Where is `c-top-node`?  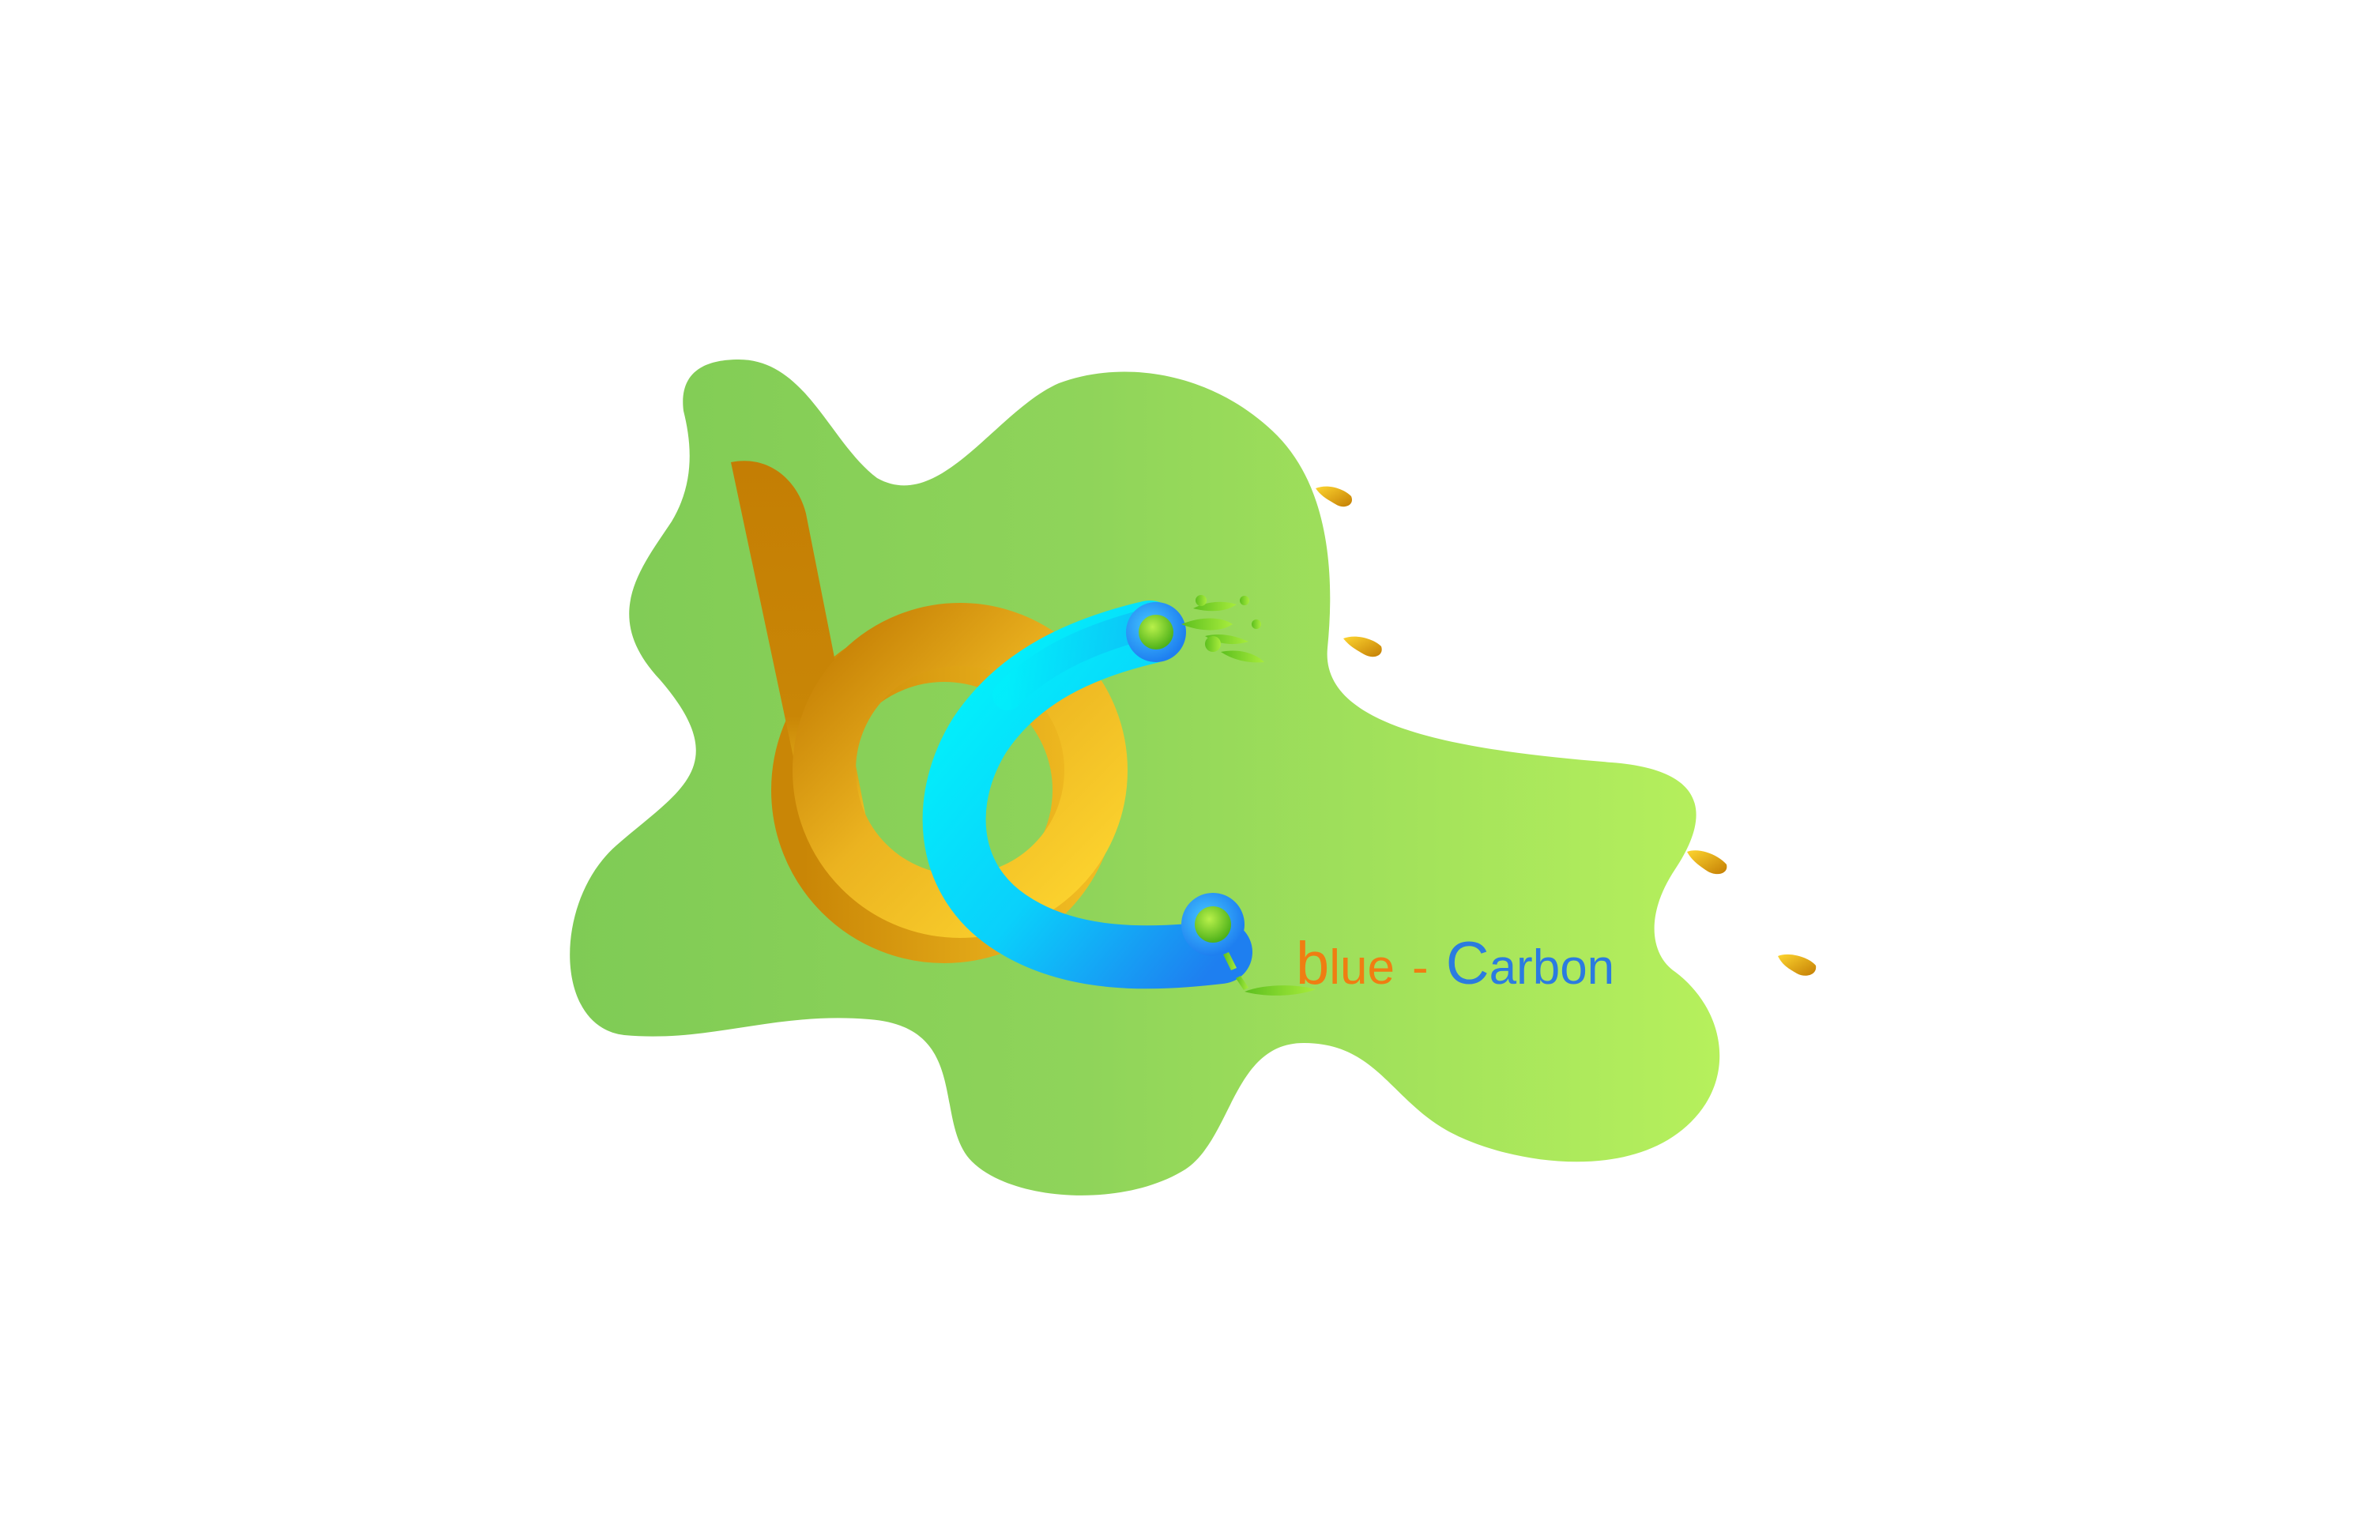 c-top-node is located at coordinates (1156, 632).